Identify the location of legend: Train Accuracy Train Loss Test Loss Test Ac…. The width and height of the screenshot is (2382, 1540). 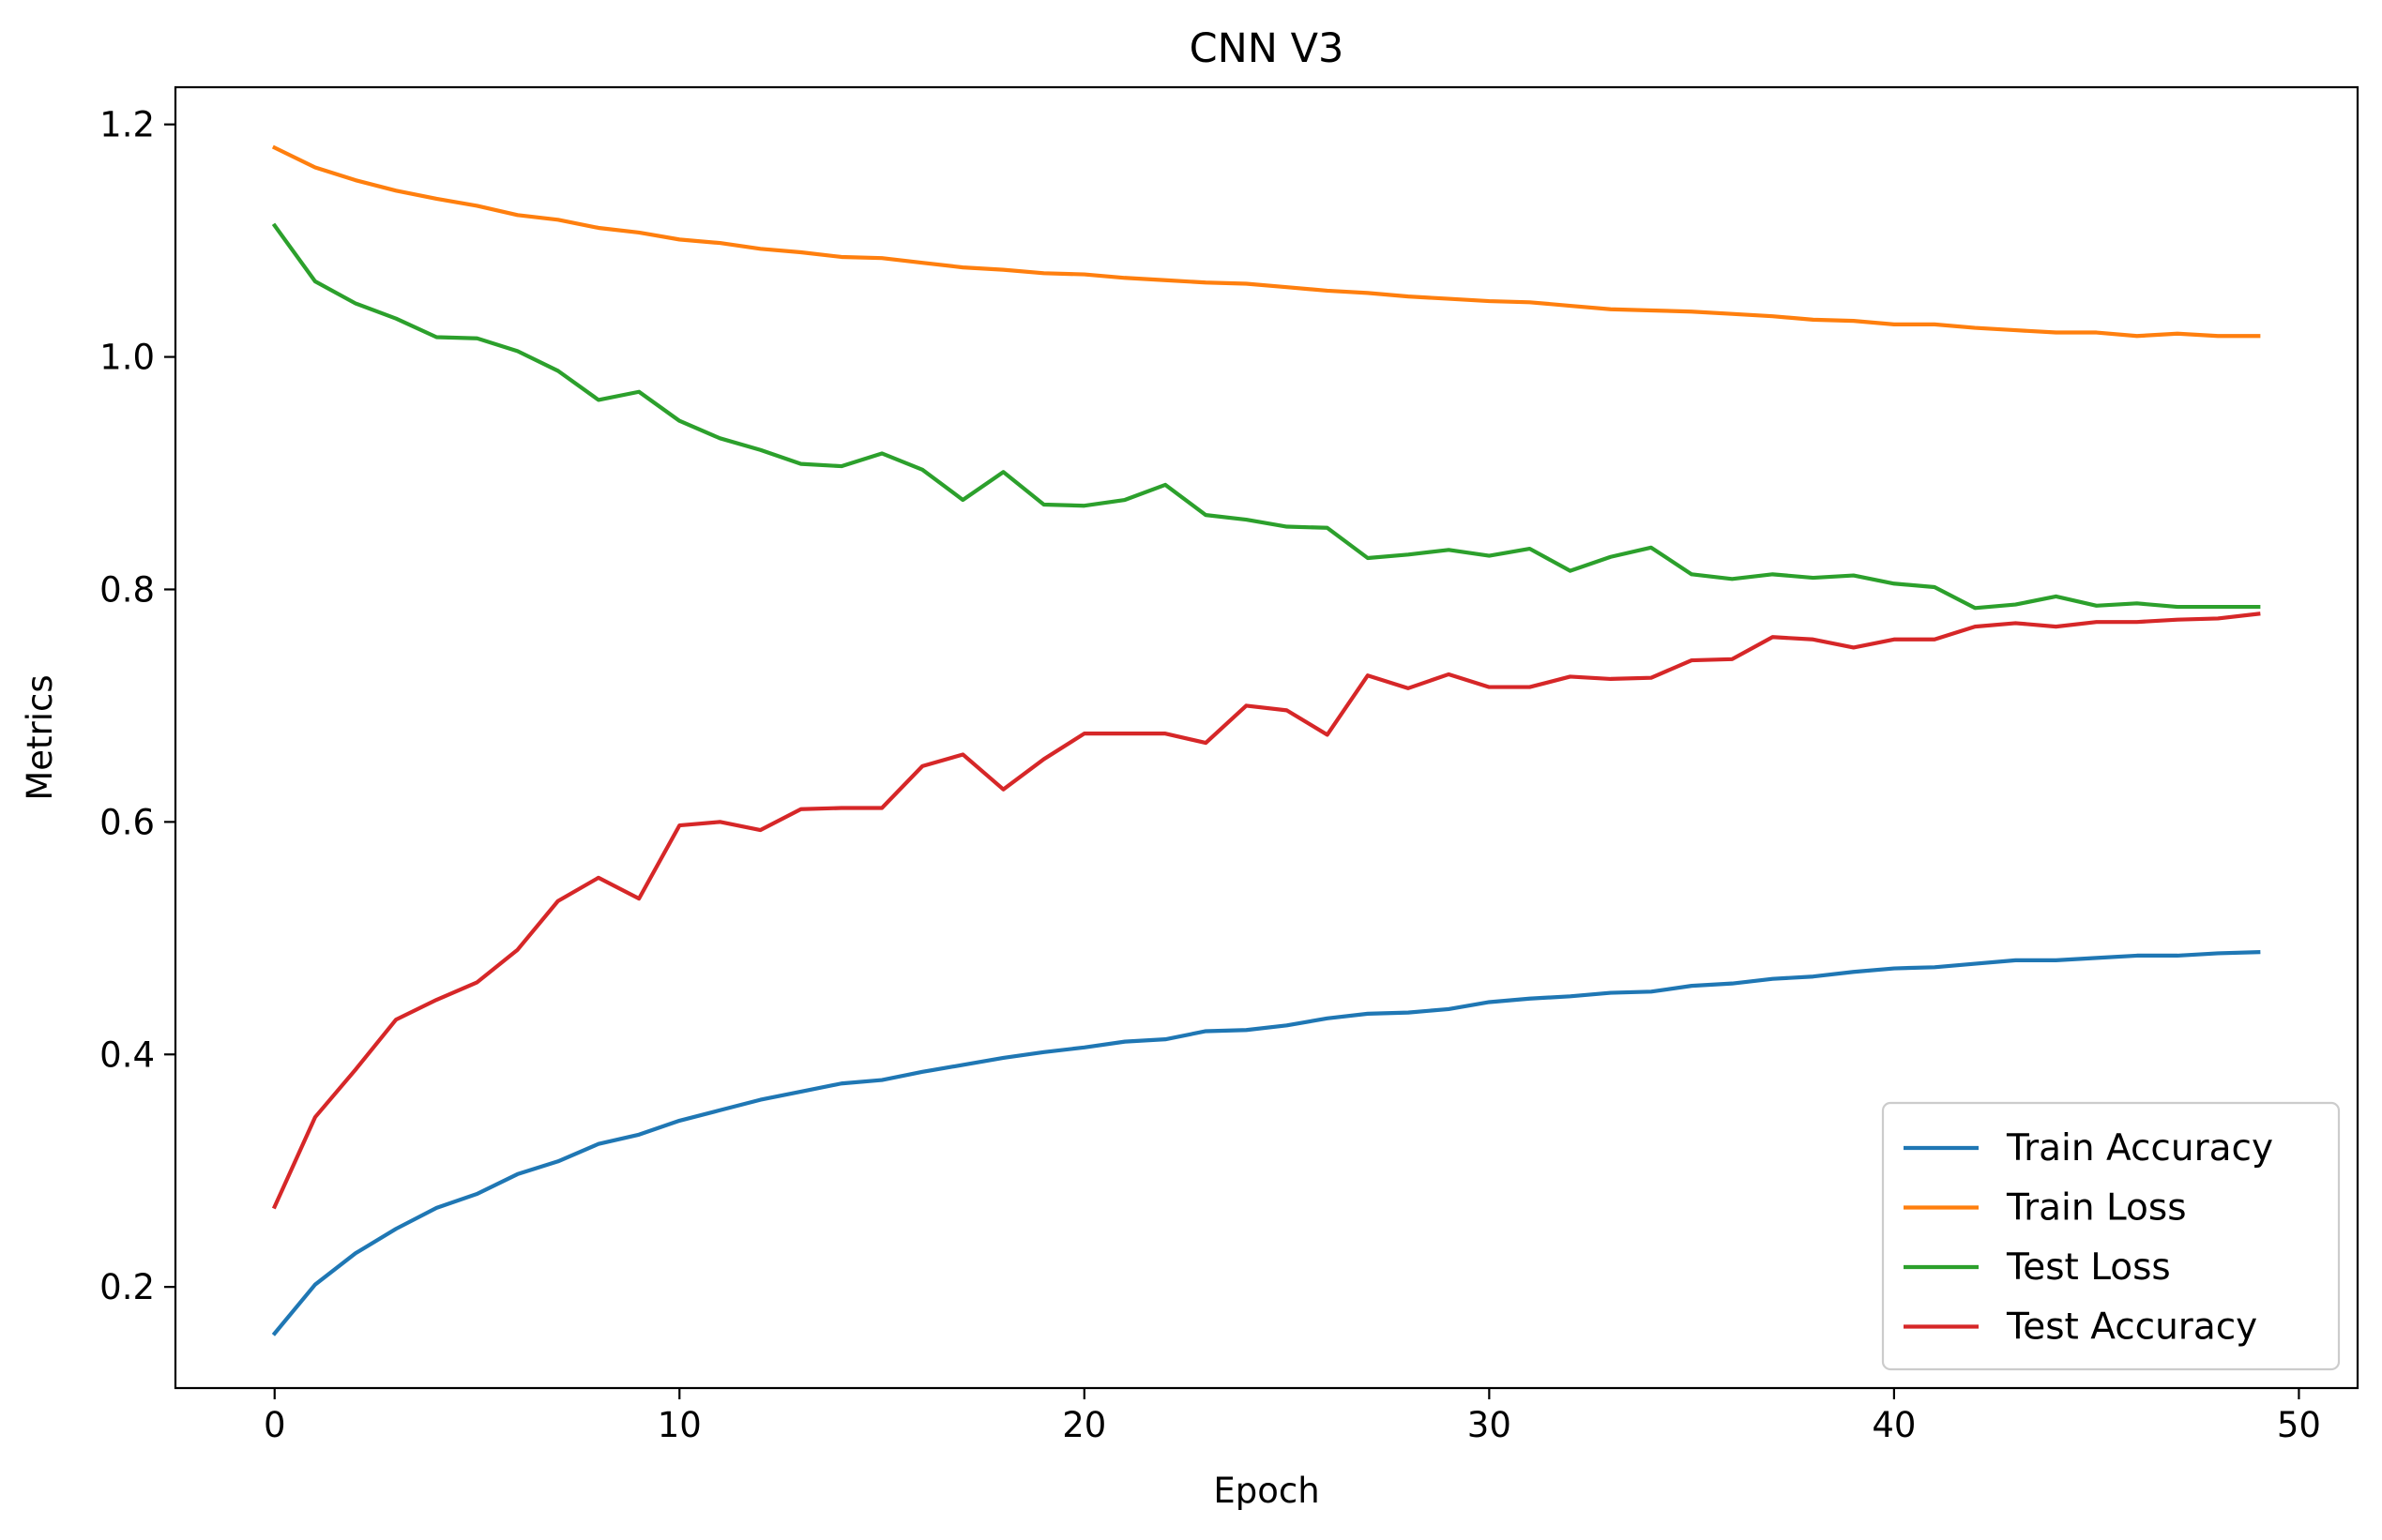
(2111, 1236).